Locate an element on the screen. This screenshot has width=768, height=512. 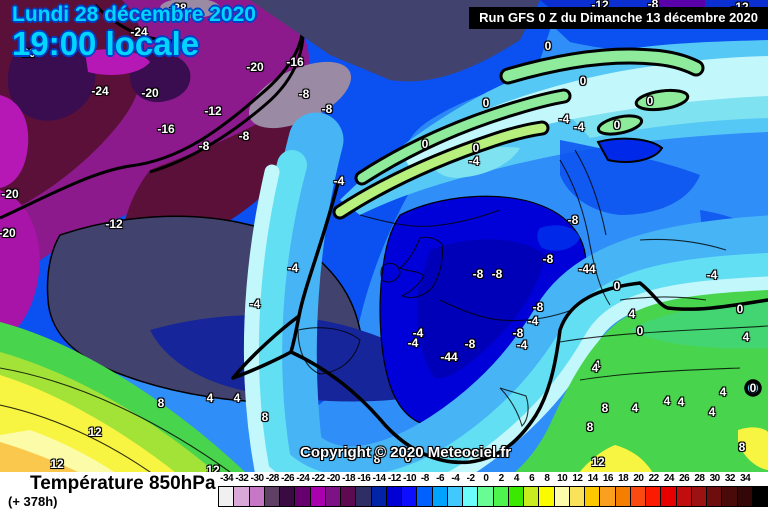
colorbar-cell: 24 is located at coordinates (668, 490).